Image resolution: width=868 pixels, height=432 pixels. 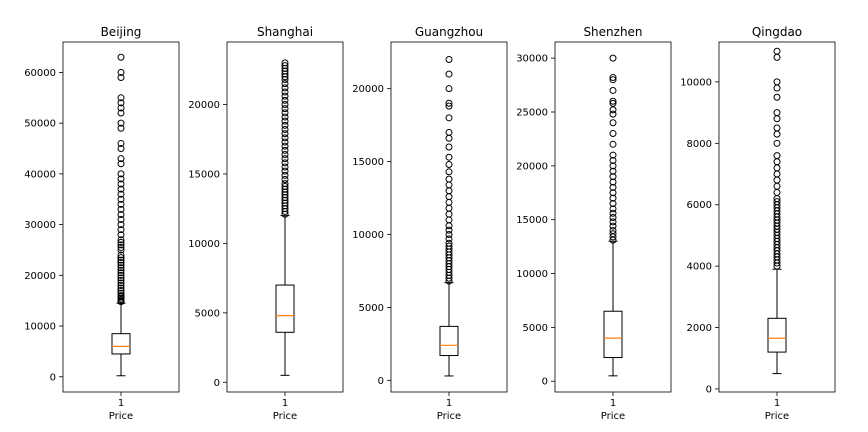 I want to click on y-tick-label: 4000, so click(x=699, y=267).